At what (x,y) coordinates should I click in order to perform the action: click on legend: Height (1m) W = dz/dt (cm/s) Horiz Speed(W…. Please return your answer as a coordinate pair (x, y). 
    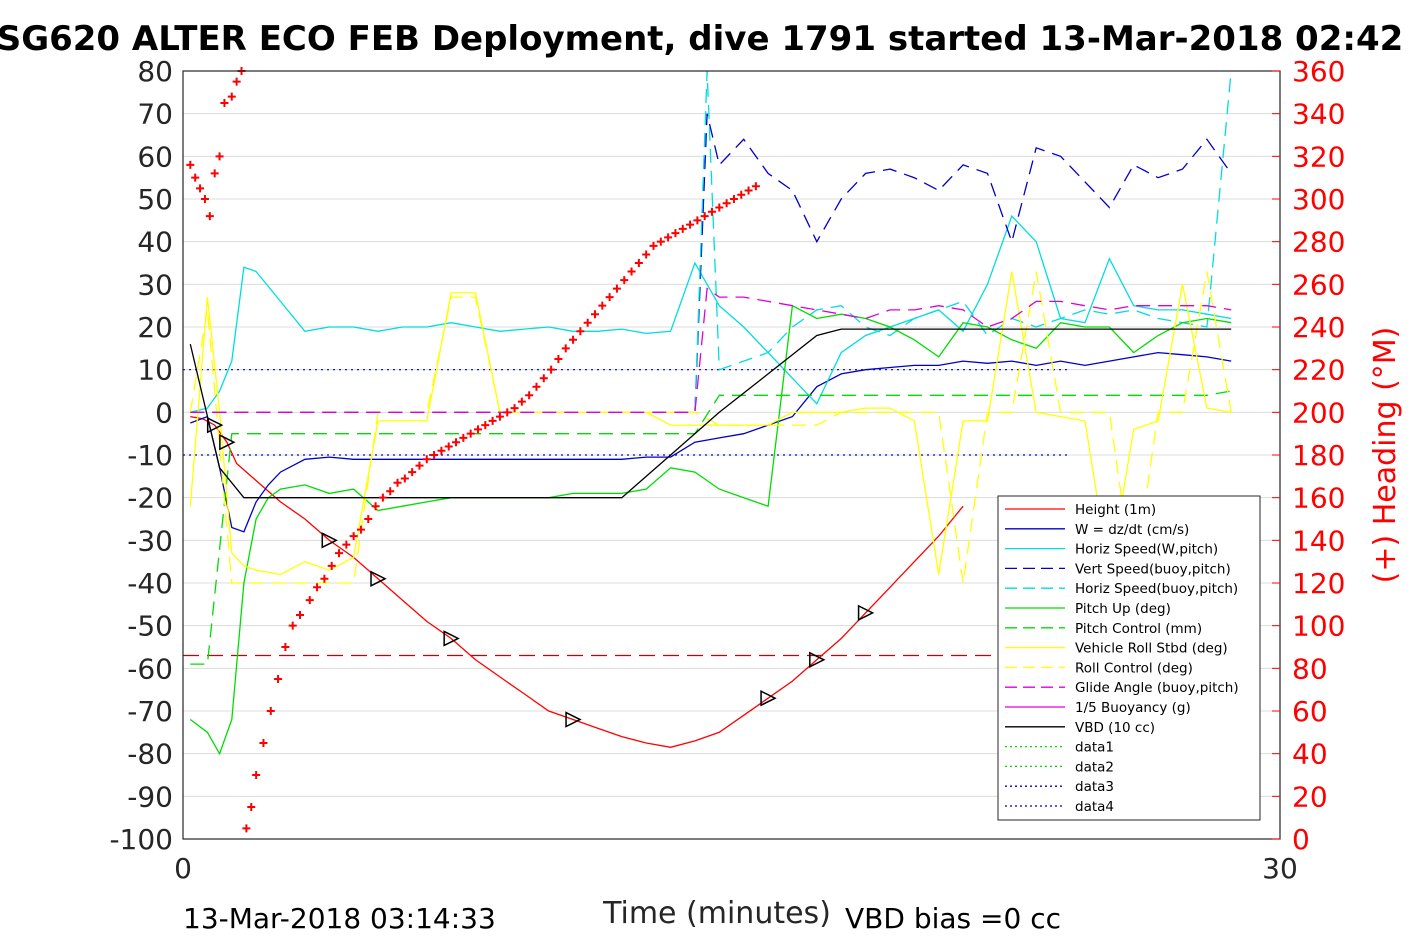
    Looking at the image, I should click on (1129, 658).